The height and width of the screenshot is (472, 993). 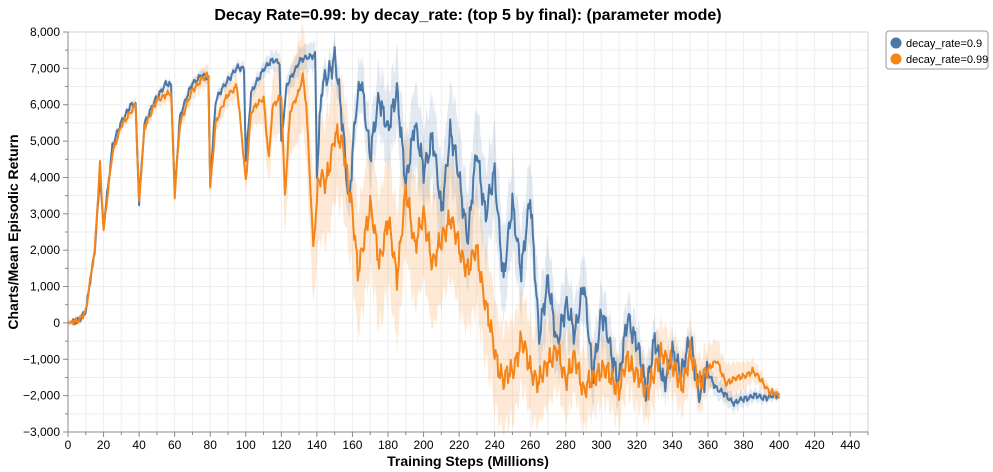 I want to click on y-tick-label: 3,000, so click(x=45, y=214).